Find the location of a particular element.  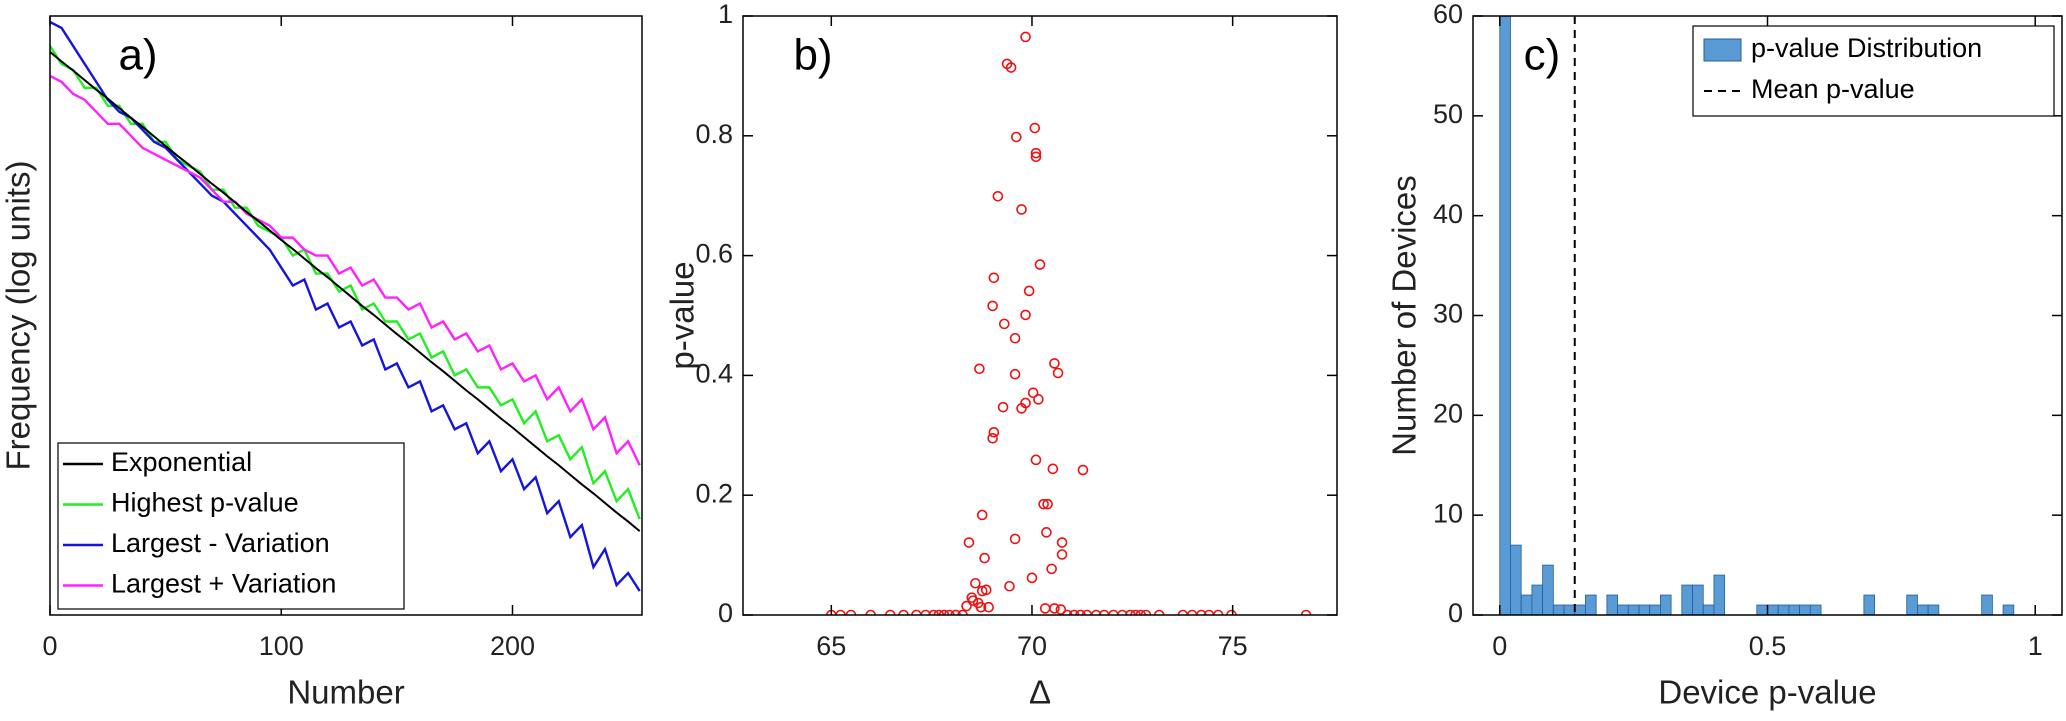

legend-box is located at coordinates (1873, 71).